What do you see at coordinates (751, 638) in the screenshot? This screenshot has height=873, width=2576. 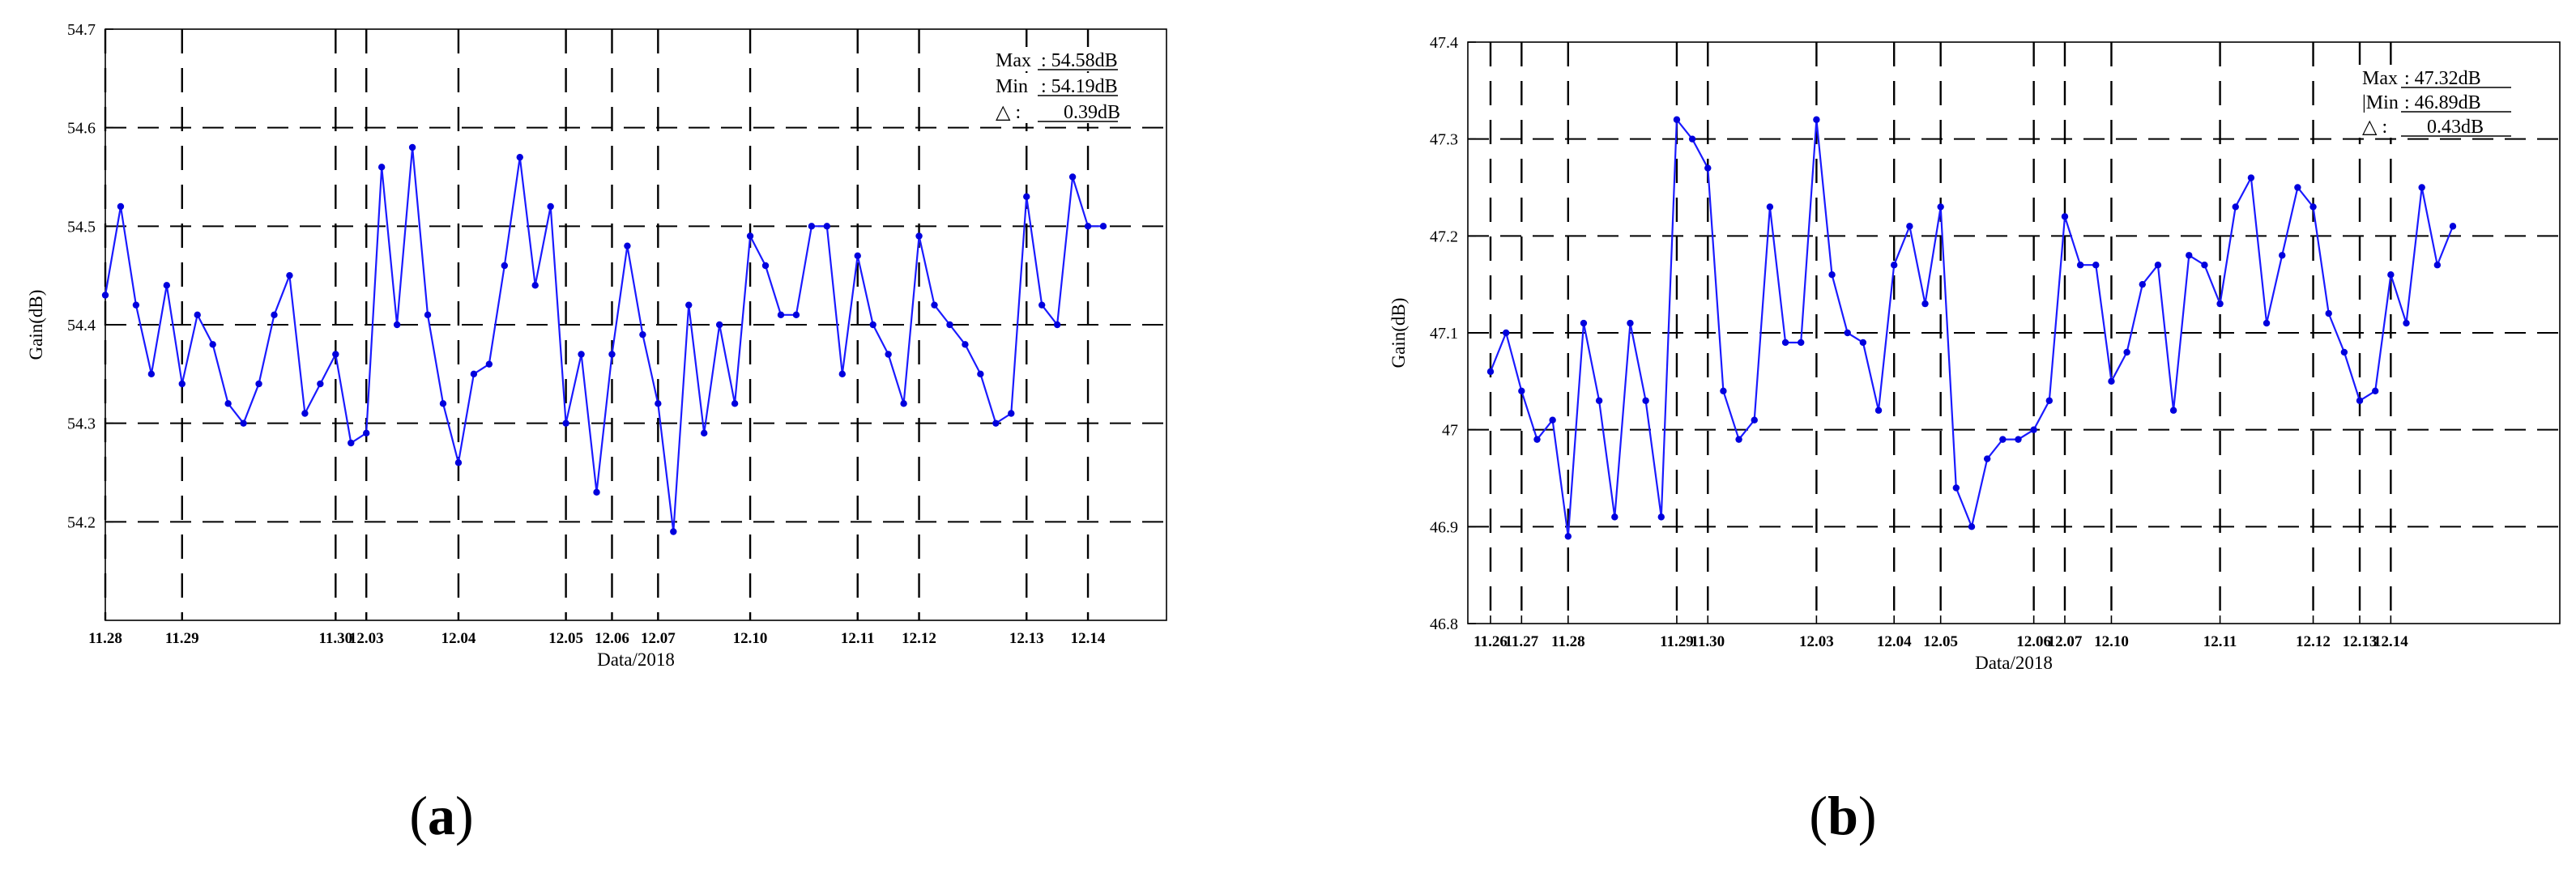 I see `x-tick-label: 12.10` at bounding box center [751, 638].